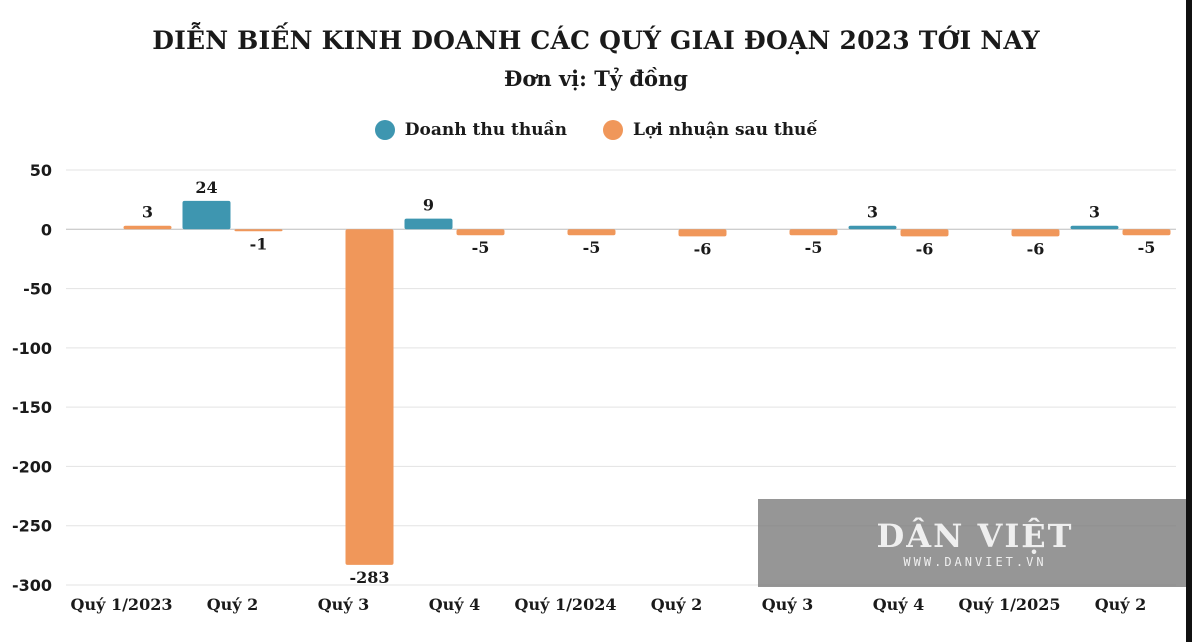 The height and width of the screenshot is (642, 1192). What do you see at coordinates (1094, 212) in the screenshot?
I see `data-label-s0-9: 3` at bounding box center [1094, 212].